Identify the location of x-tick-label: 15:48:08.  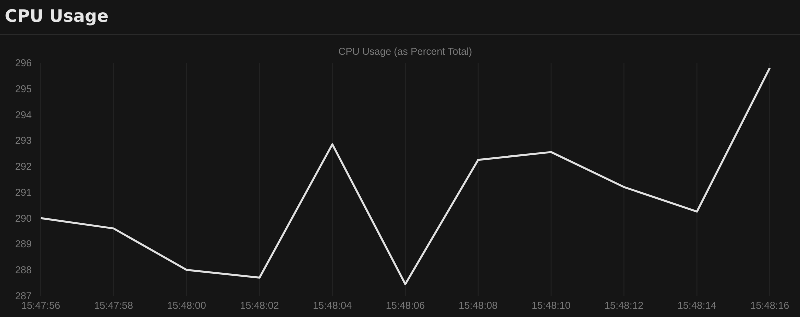
(478, 306).